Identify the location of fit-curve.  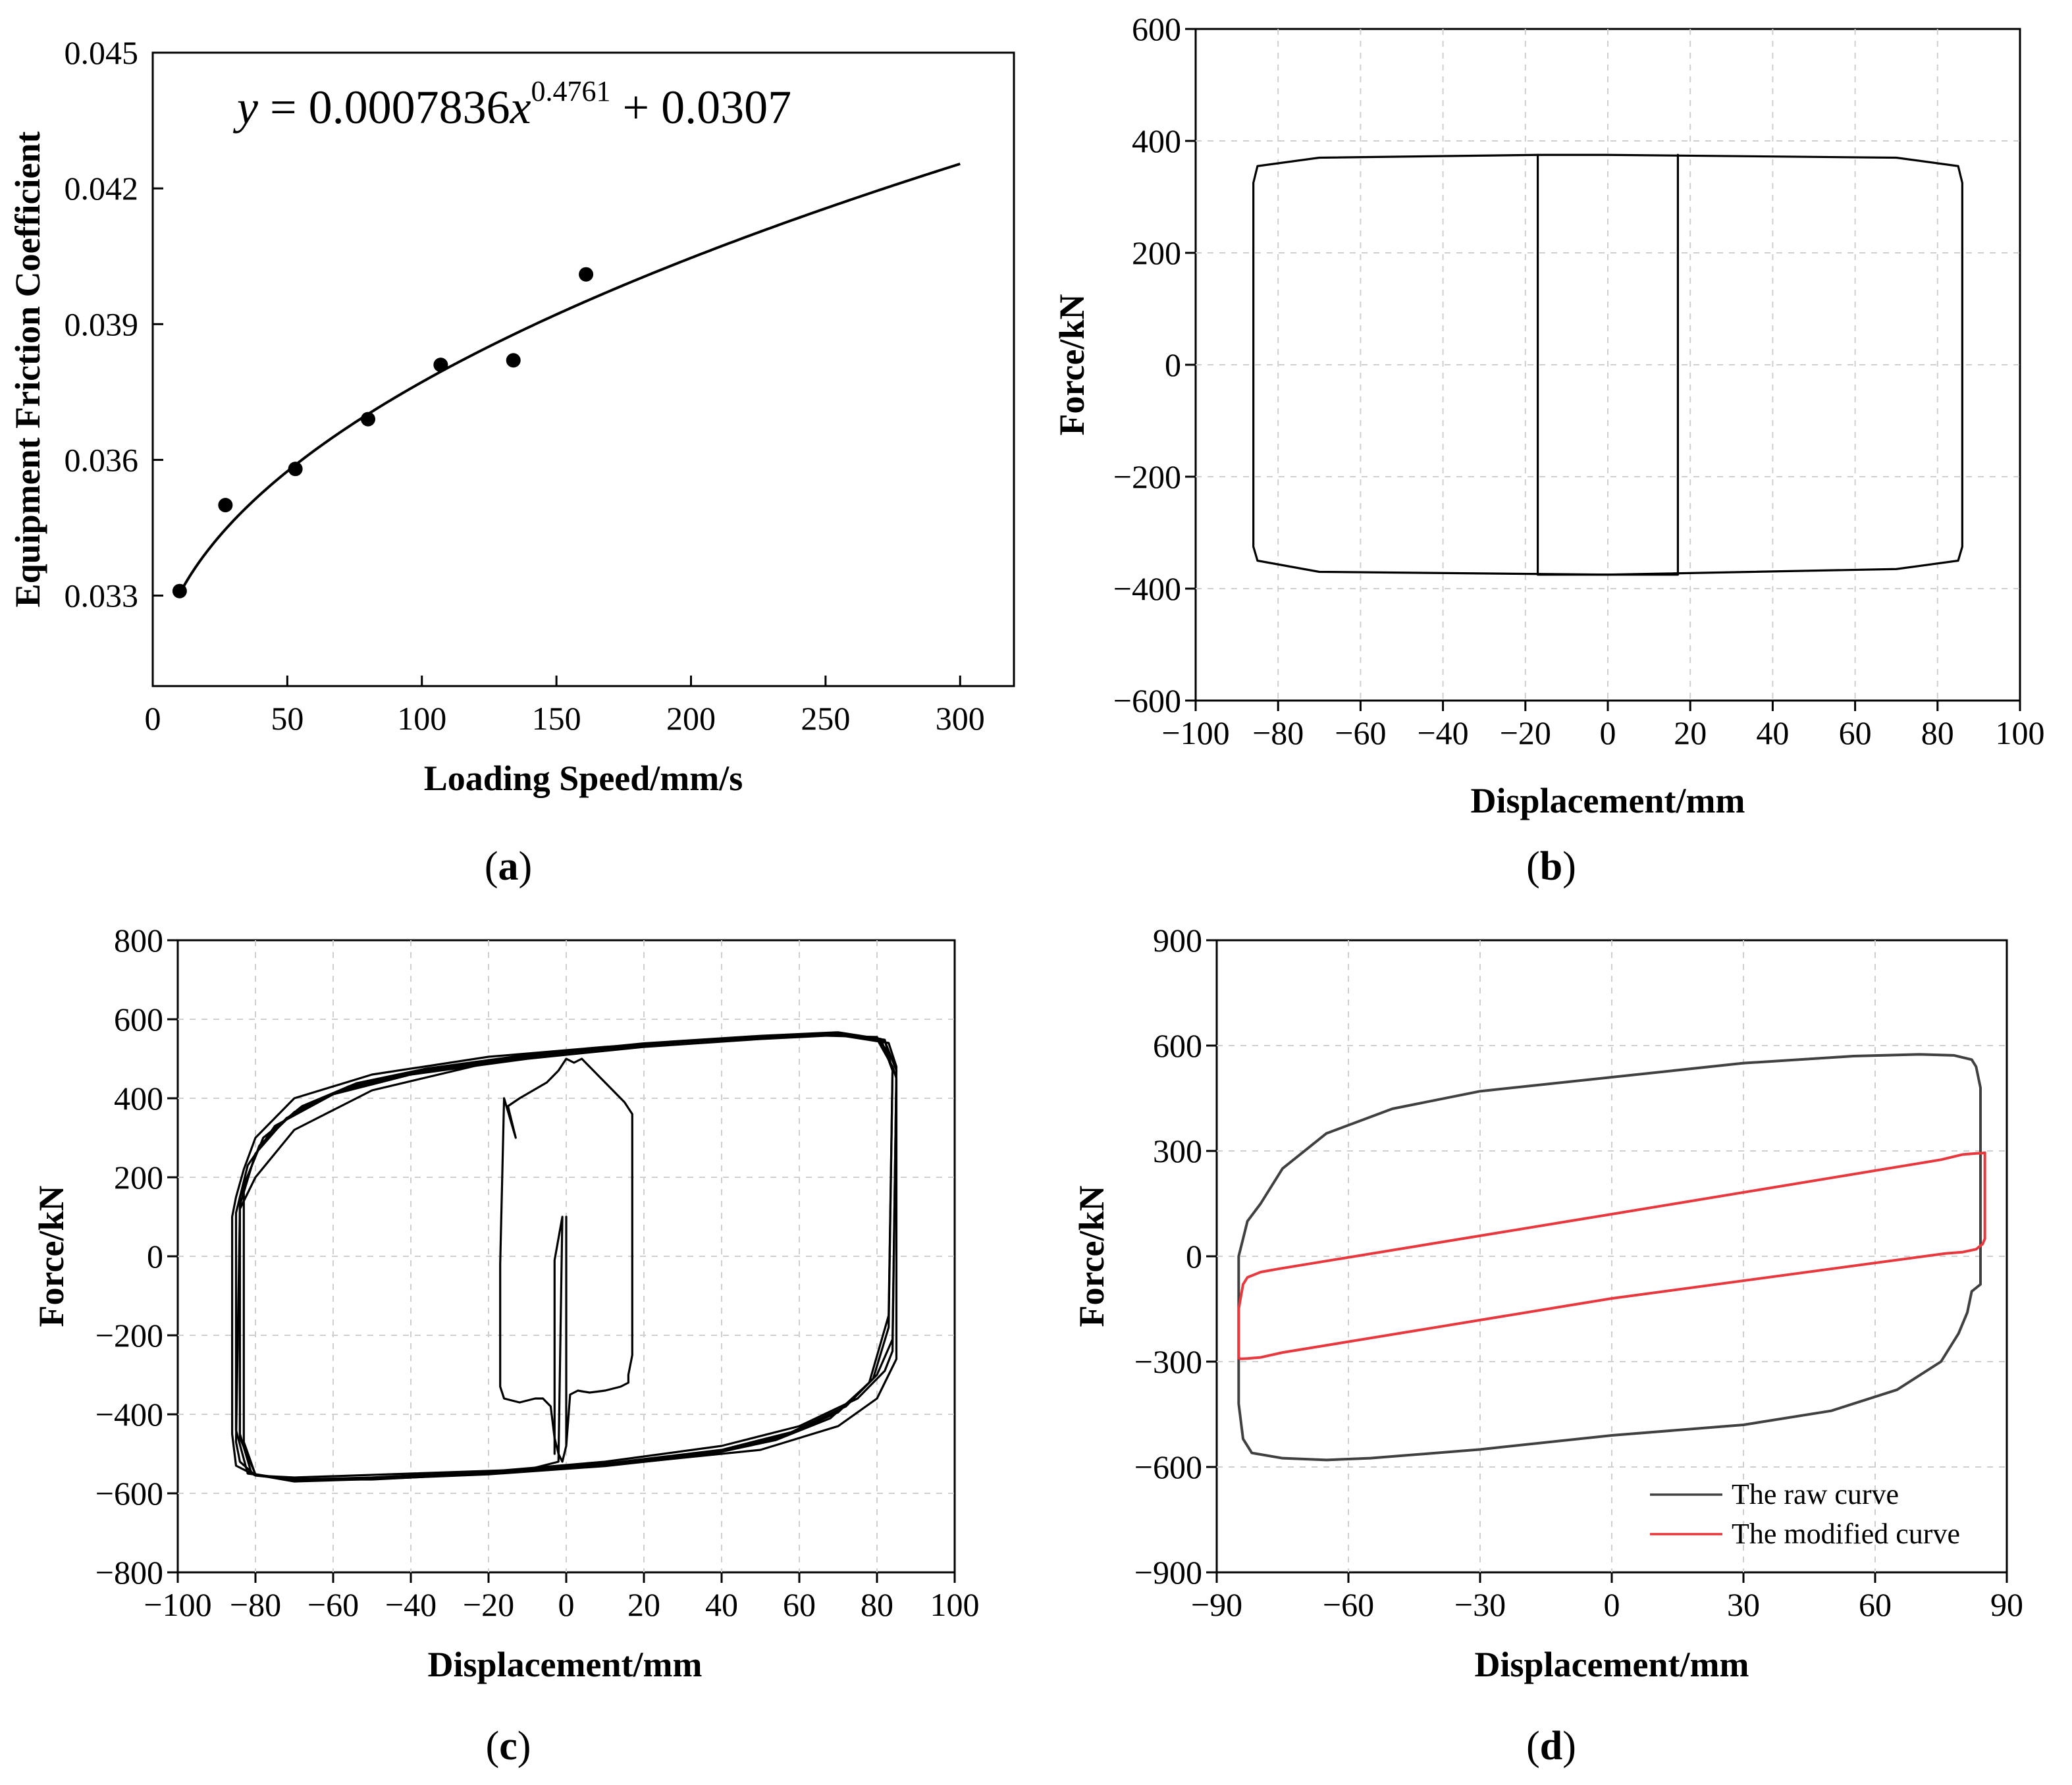
(570, 378).